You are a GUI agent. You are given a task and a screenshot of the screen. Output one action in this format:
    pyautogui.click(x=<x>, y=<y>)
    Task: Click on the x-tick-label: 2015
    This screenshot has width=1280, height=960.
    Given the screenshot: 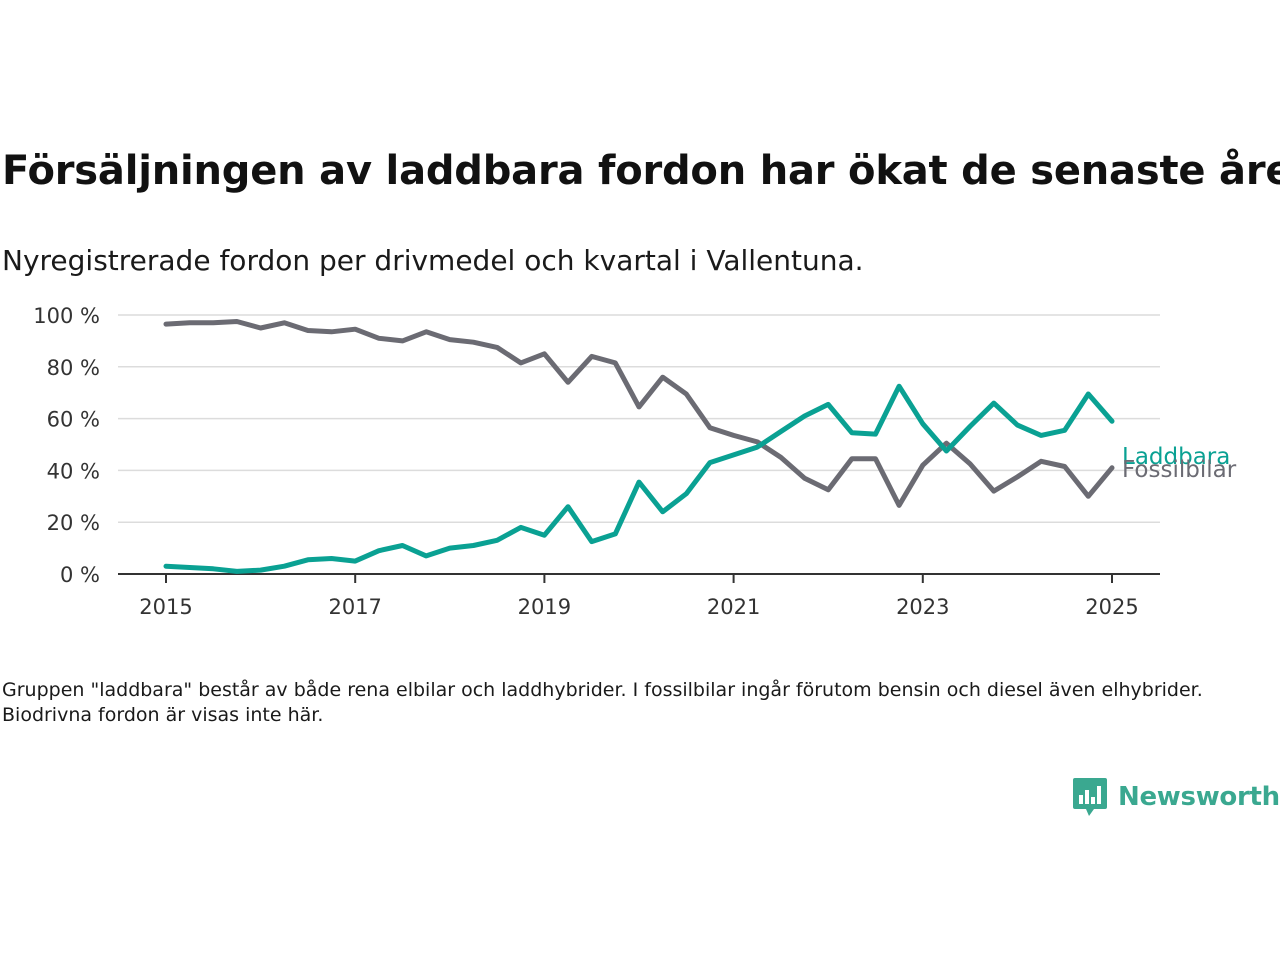 What is the action you would take?
    pyautogui.click(x=165, y=607)
    